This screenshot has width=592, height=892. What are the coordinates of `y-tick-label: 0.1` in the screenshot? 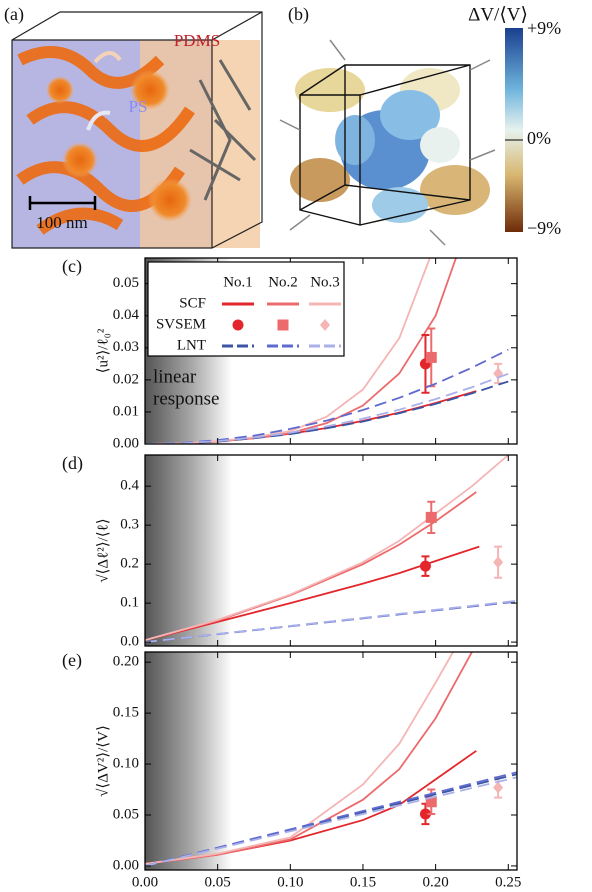 It's located at (129, 603).